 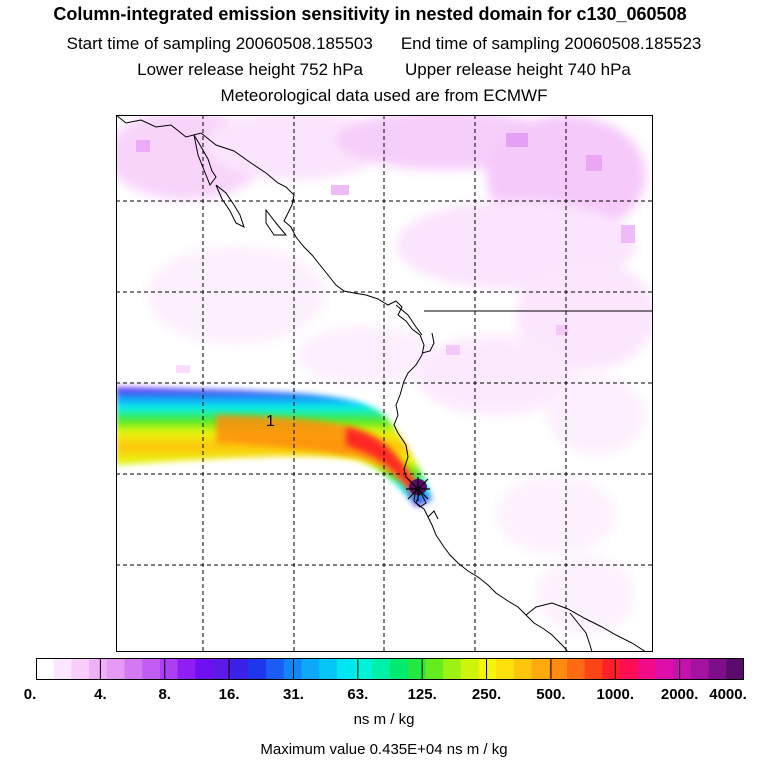 I want to click on colorbar-tick-label: 1000., so click(x=615, y=694).